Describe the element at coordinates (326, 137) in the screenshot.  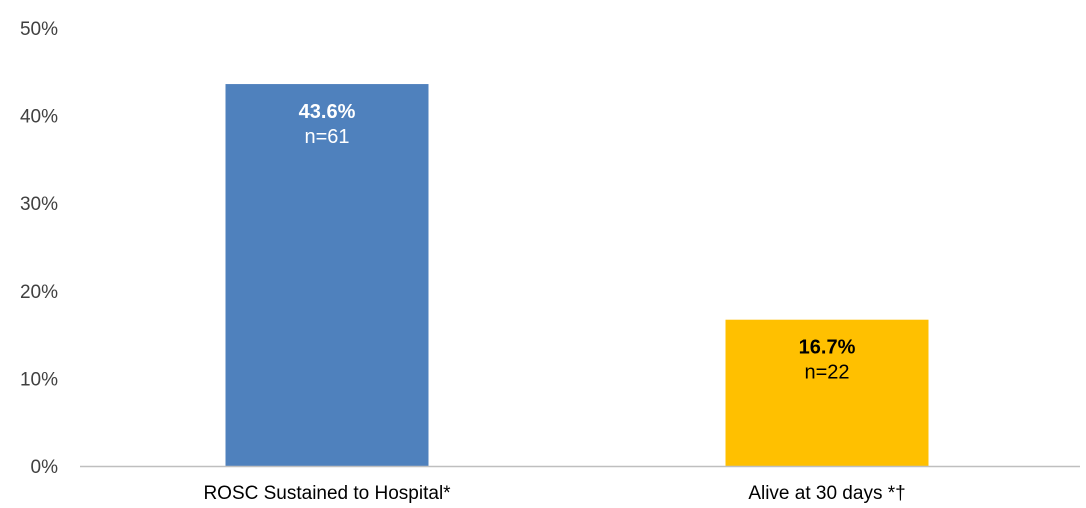
I see `bar-count-label: n=61` at that location.